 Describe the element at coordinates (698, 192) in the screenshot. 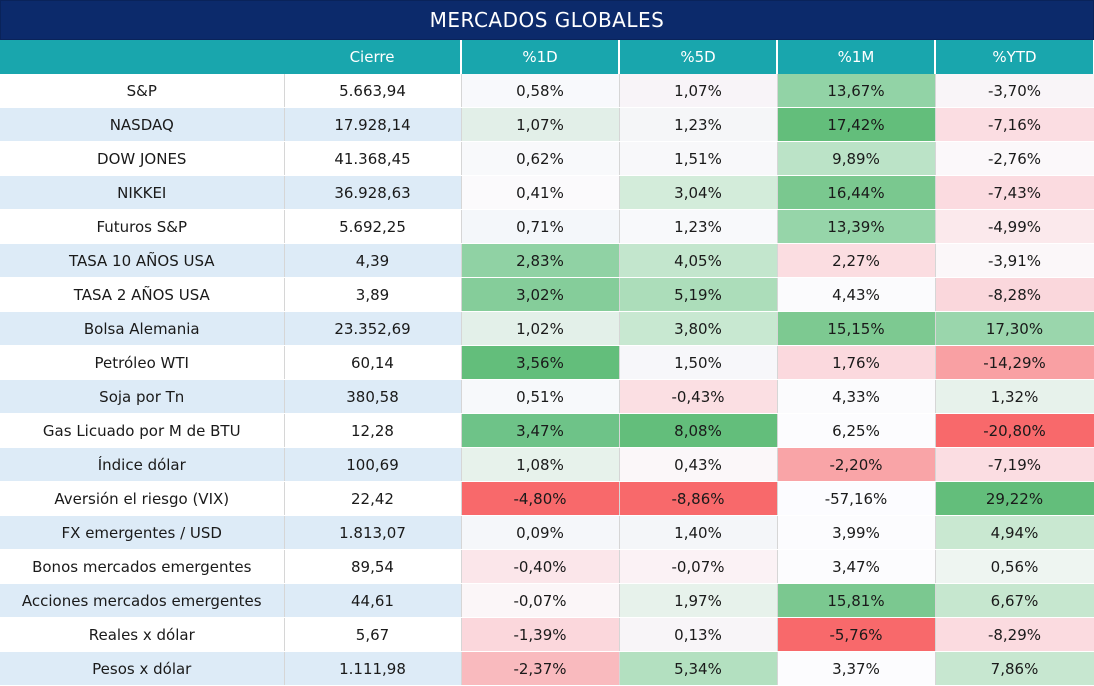

I see `change-5d-cell: 3,04%` at that location.